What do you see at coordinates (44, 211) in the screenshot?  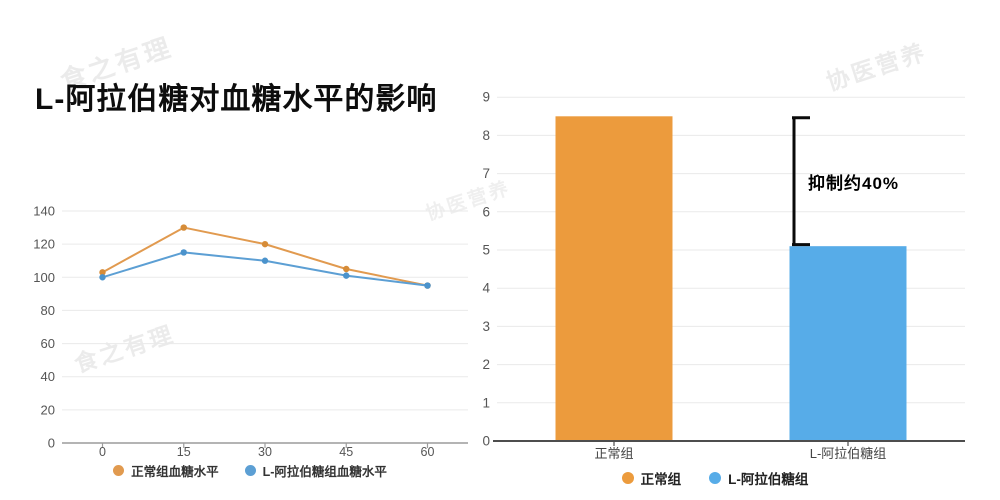 I see `y-tick-label: 140` at bounding box center [44, 211].